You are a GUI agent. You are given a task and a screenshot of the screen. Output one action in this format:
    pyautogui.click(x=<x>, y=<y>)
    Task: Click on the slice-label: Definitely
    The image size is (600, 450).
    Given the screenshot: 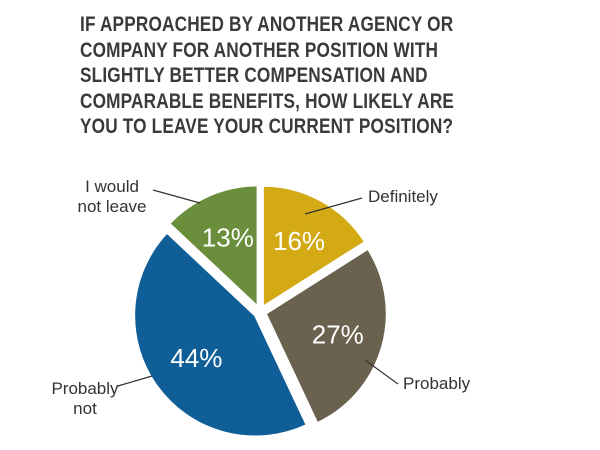 What is the action you would take?
    pyautogui.click(x=403, y=196)
    